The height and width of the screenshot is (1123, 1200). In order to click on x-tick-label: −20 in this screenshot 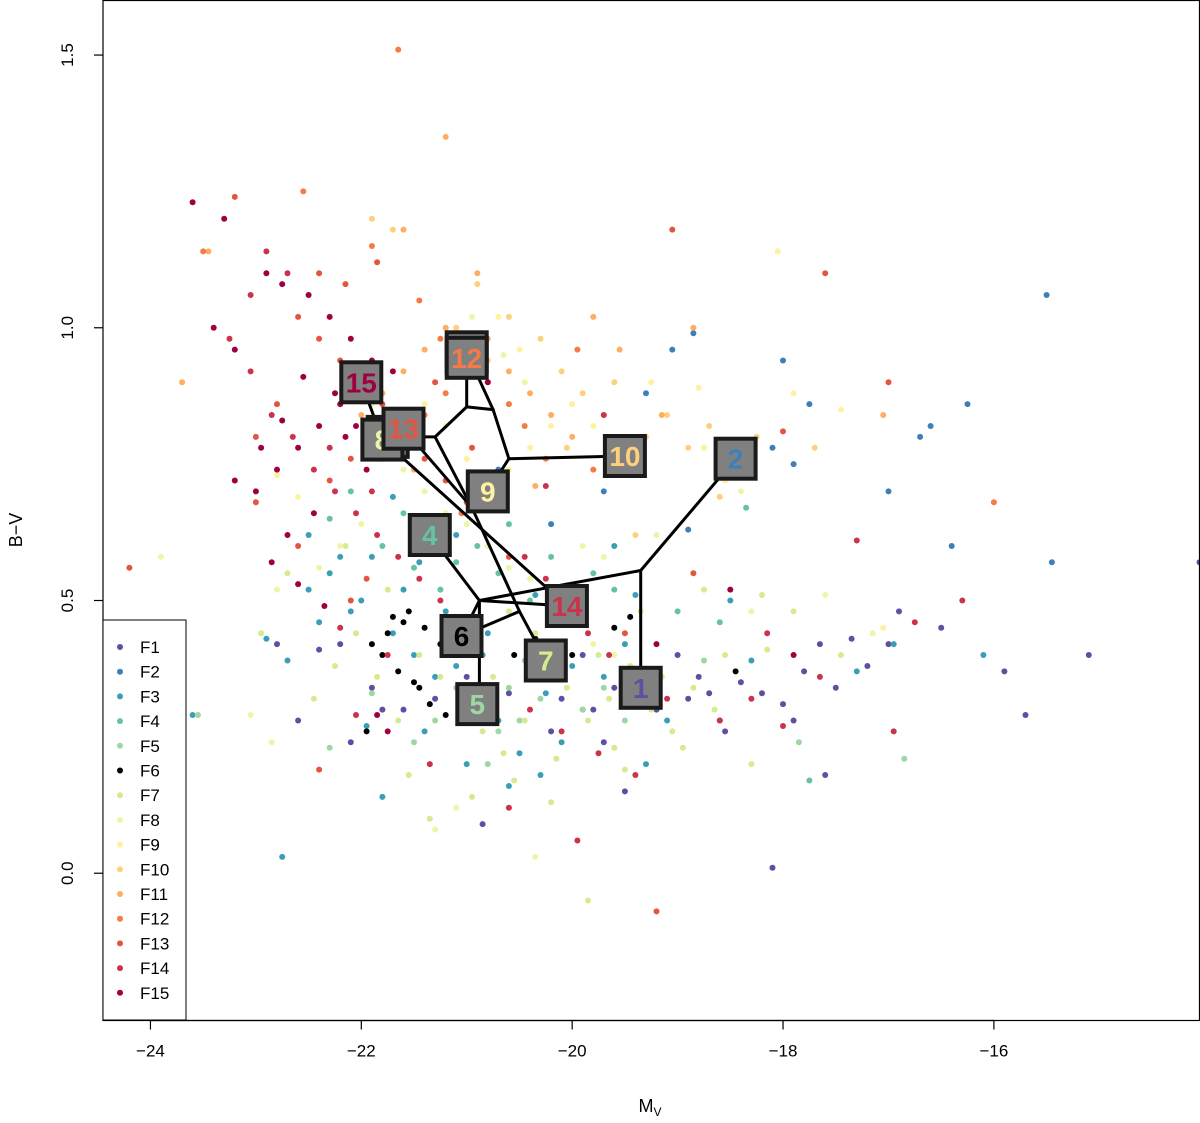, I will do `click(572, 1051)`.